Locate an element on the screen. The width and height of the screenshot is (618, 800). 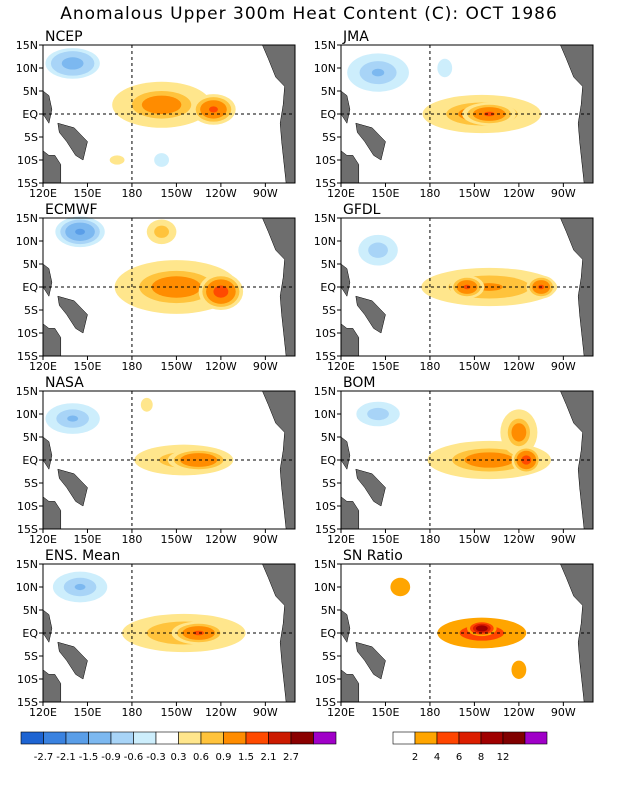
colorbar-label: 2.7 is located at coordinates (291, 757).